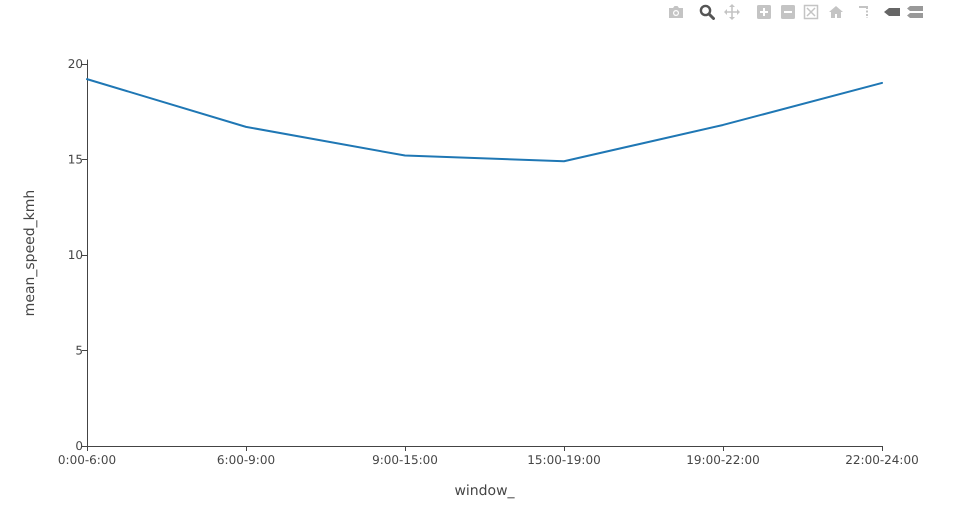 This screenshot has width=976, height=512. I want to click on x-tick-label: 22:00-24:00, so click(882, 460).